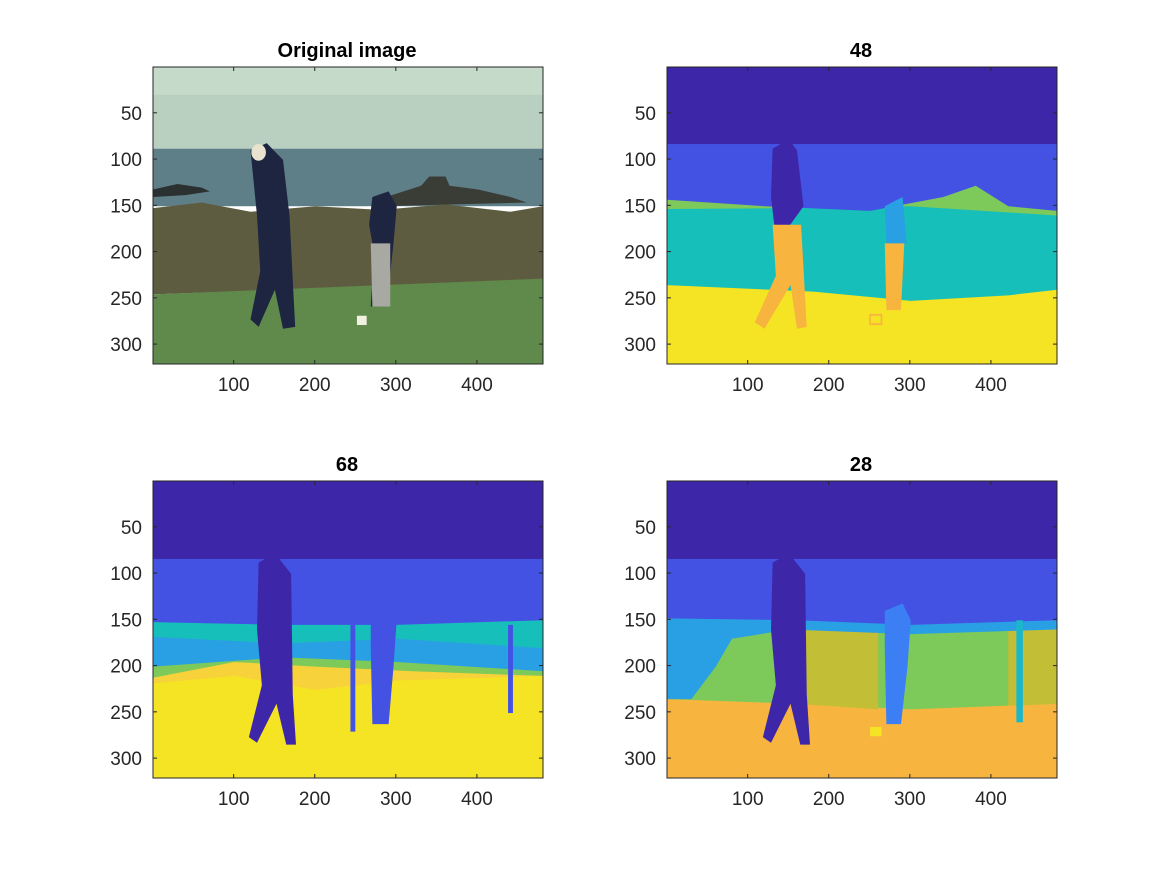  Describe the element at coordinates (838, 665) in the screenshot. I see `seg-region-olive` at that location.